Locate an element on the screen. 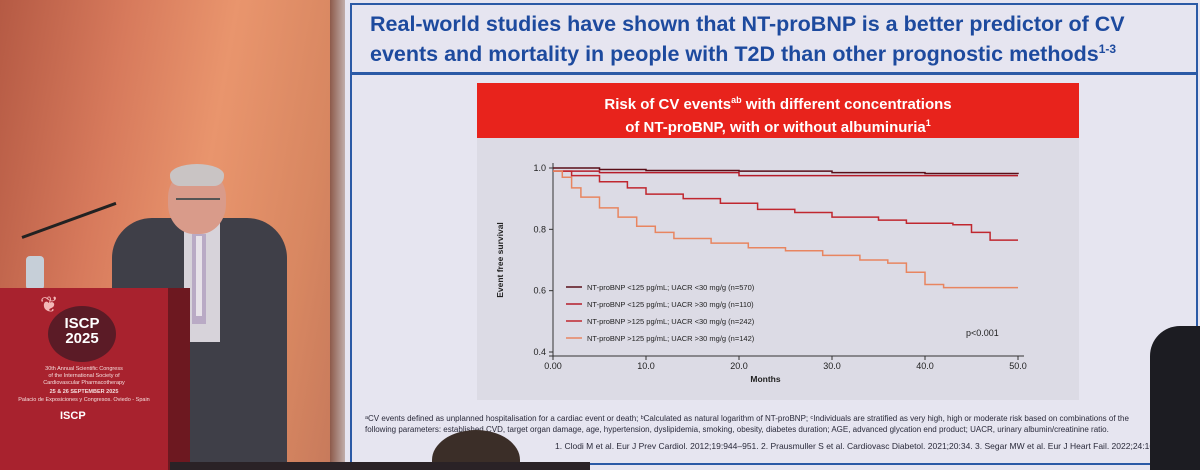 The width and height of the screenshot is (1200, 470). box-title-sup: ab is located at coordinates (736, 100).